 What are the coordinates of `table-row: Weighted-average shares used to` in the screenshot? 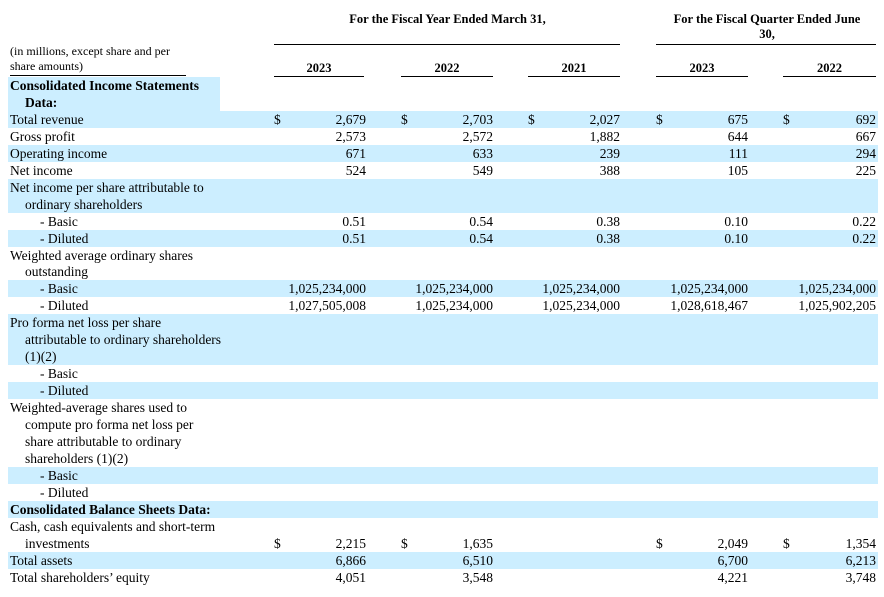 It's located at (442, 407).